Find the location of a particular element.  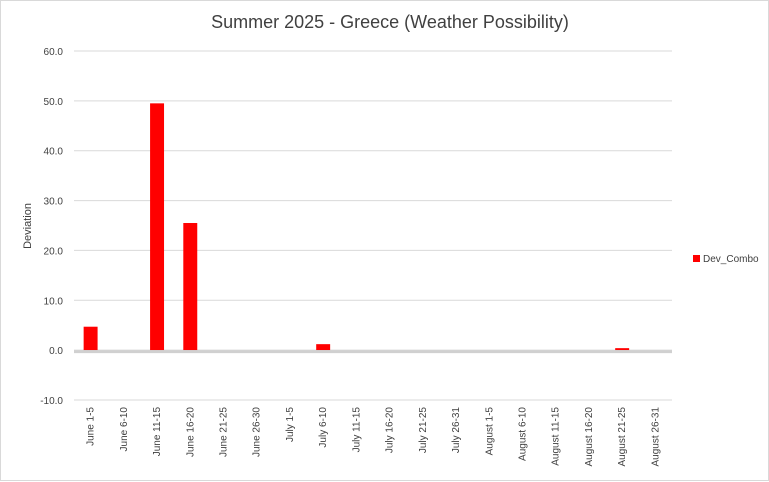

x-tick-label: June 6-10 is located at coordinates (124, 429).